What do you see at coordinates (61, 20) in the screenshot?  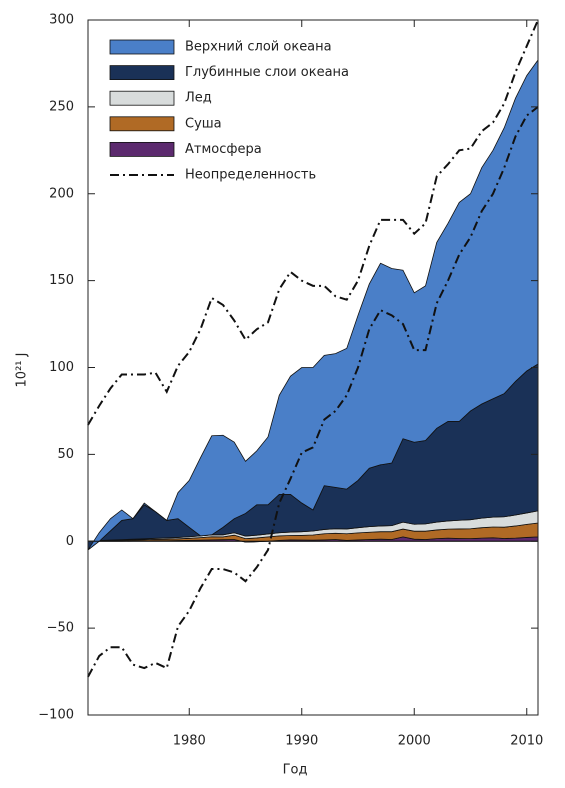 I see `y-tick-label: 300` at bounding box center [61, 20].